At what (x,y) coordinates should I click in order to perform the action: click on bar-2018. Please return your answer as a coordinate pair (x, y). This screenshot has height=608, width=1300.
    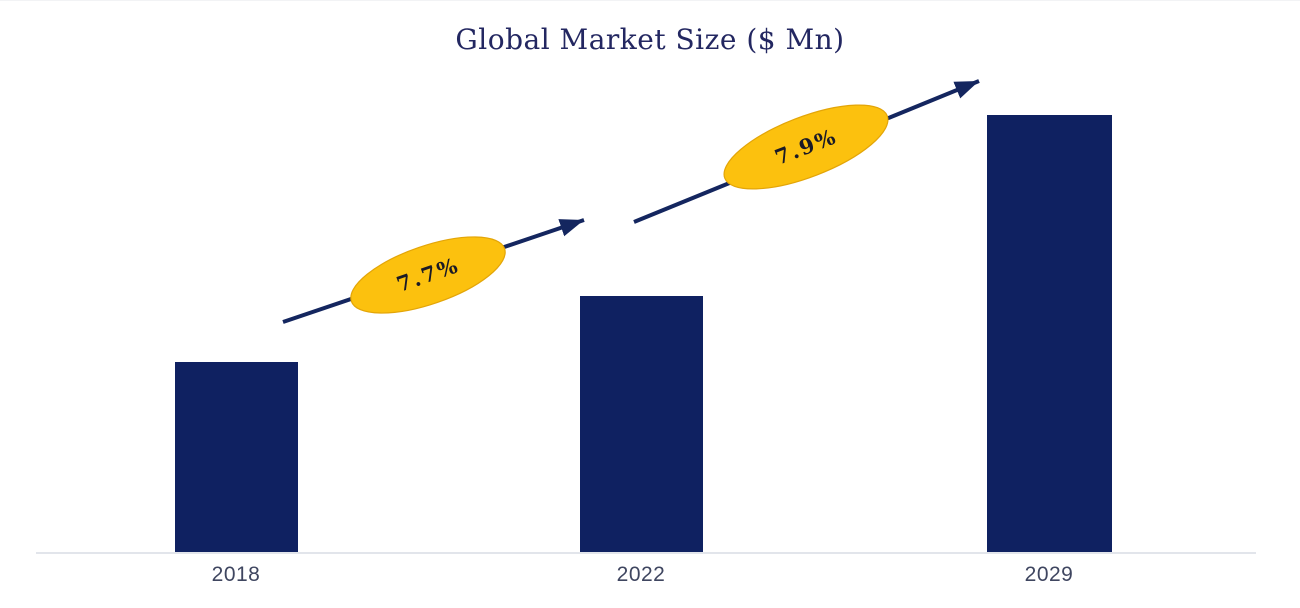
    Looking at the image, I should click on (236, 457).